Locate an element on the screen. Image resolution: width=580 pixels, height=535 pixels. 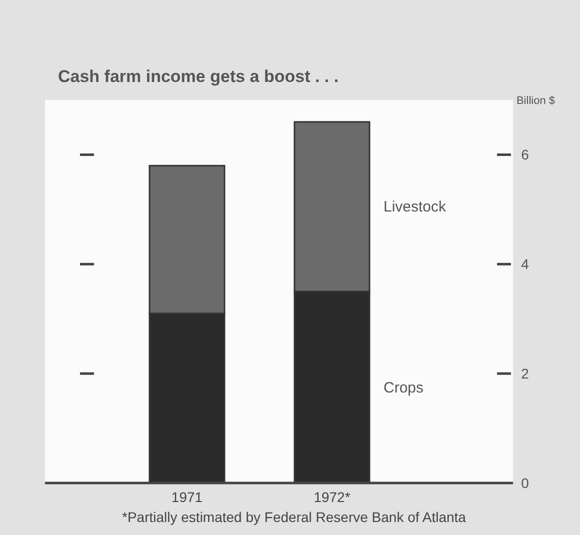
y-tick-label: 2 is located at coordinates (525, 374).